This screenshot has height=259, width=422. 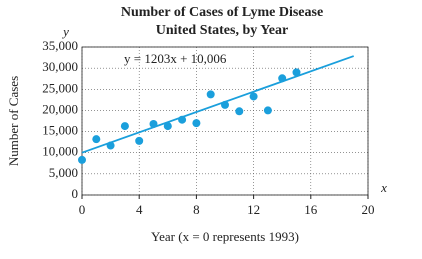 What do you see at coordinates (60, 108) in the screenshot?
I see `y-tick-label: 20,000` at bounding box center [60, 108].